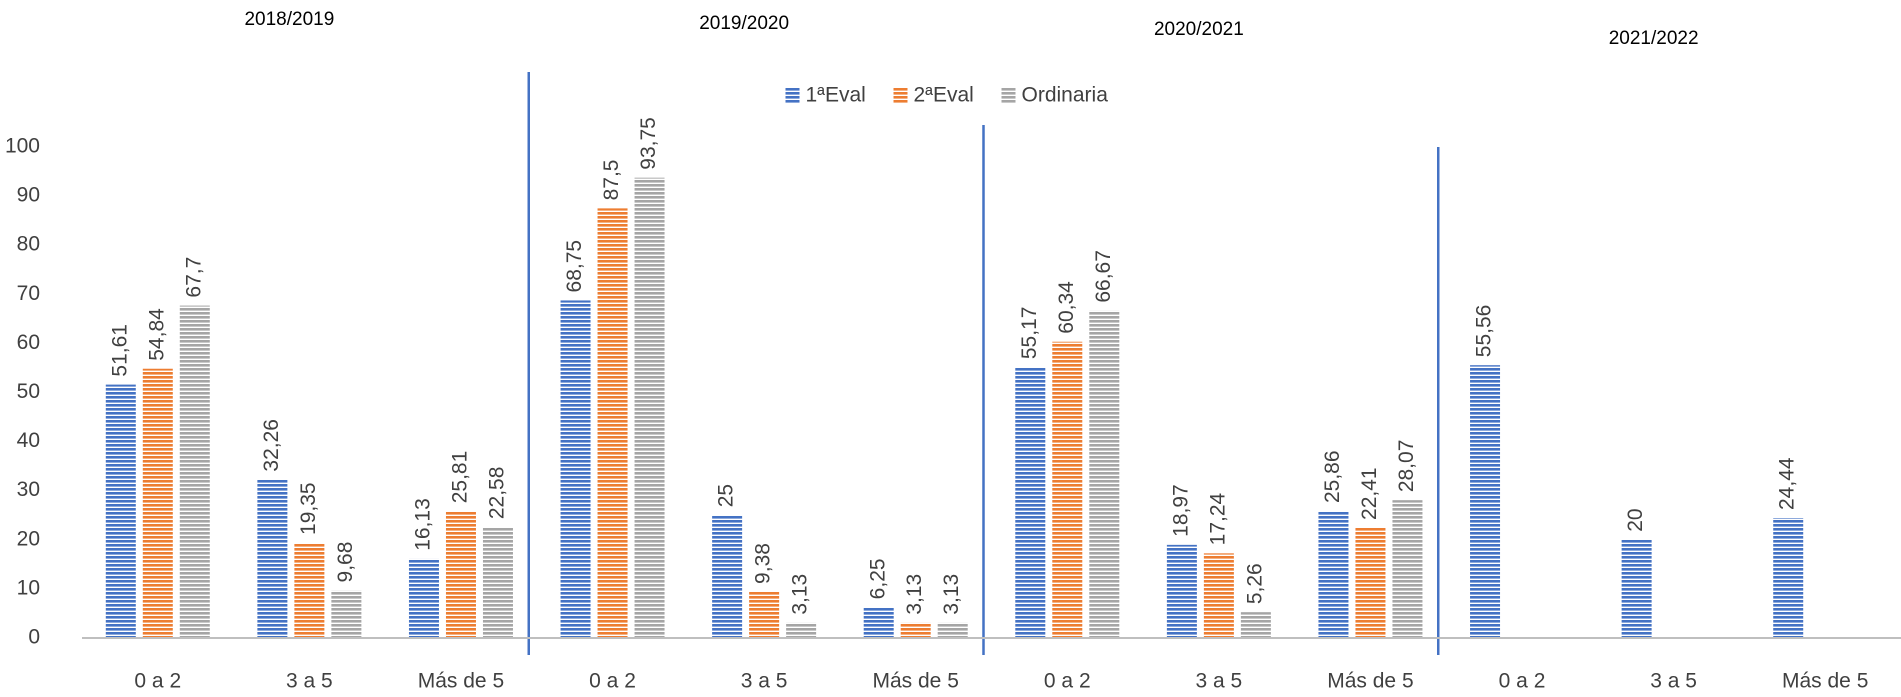 The width and height of the screenshot is (1901, 697). I want to click on data-label: 17,24, so click(1217, 518).